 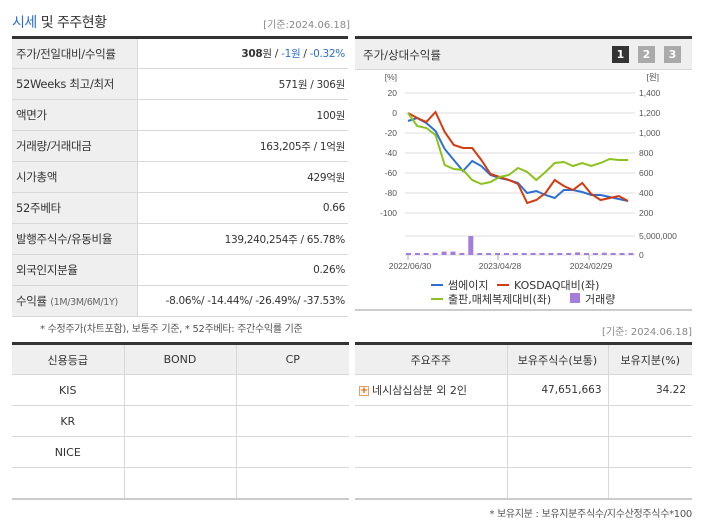 What do you see at coordinates (402, 55) in the screenshot?
I see `chart-title: 주가/상대수익률` at bounding box center [402, 55].